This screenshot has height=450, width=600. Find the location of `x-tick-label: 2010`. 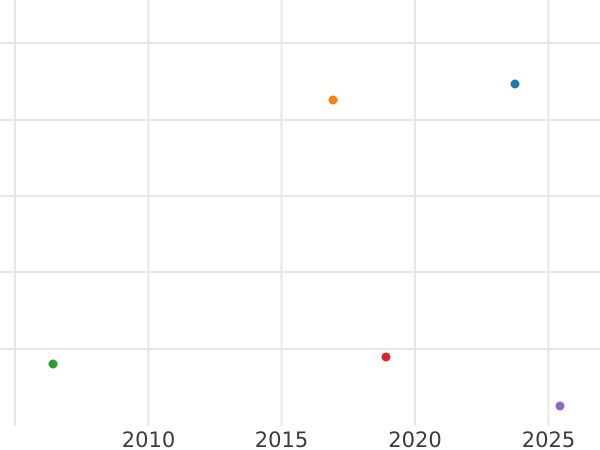

x-tick-label: 2010 is located at coordinates (148, 439).